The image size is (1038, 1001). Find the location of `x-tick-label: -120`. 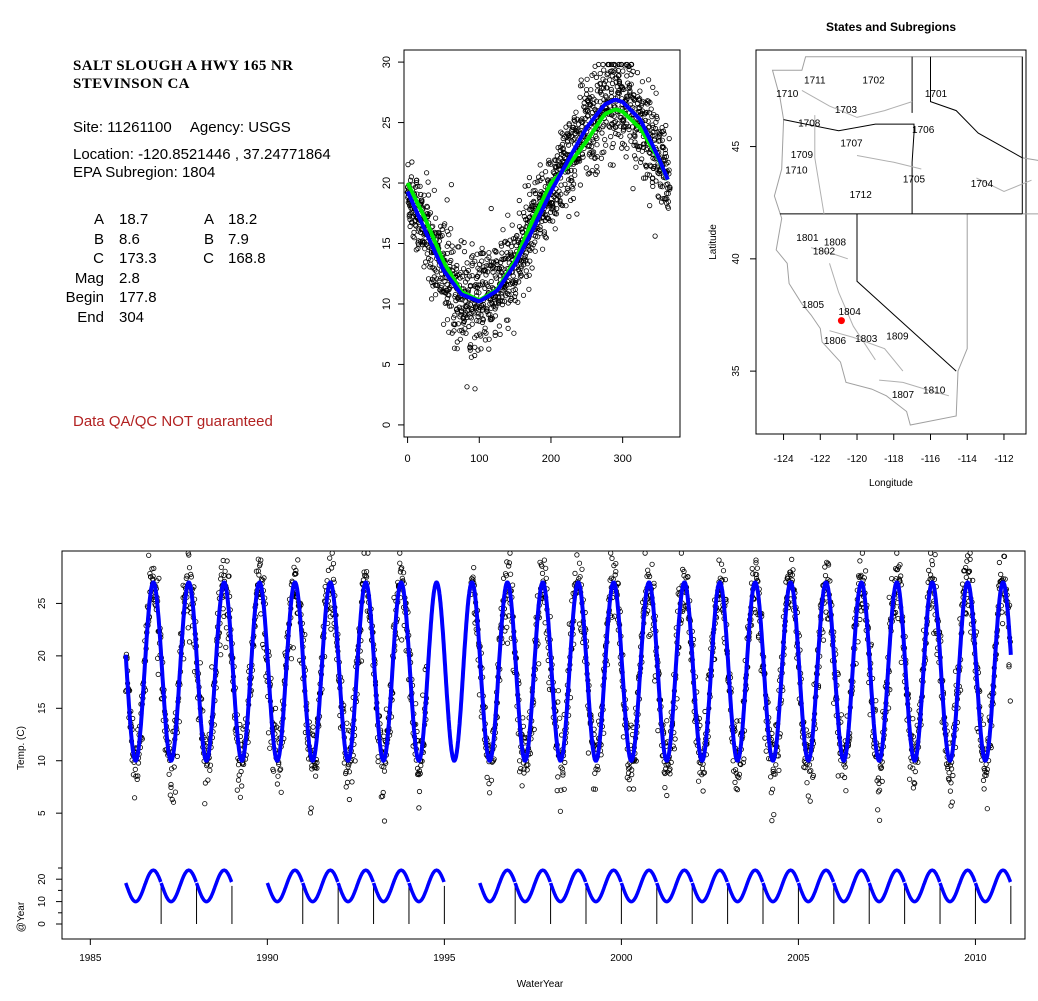

x-tick-label: -120 is located at coordinates (857, 459).